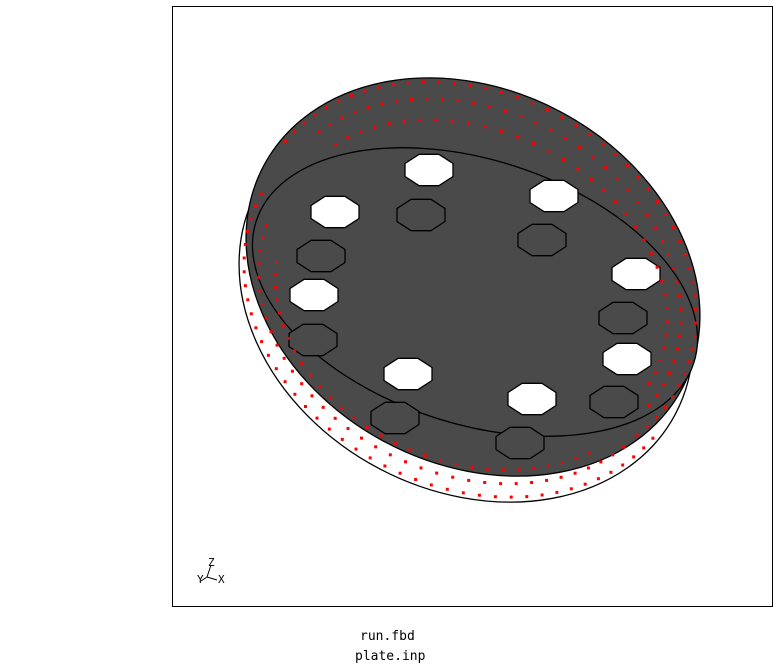 The width and height of the screenshot is (784, 672). What do you see at coordinates (211, 571) in the screenshot?
I see `axis-triad: Z Y X` at bounding box center [211, 571].